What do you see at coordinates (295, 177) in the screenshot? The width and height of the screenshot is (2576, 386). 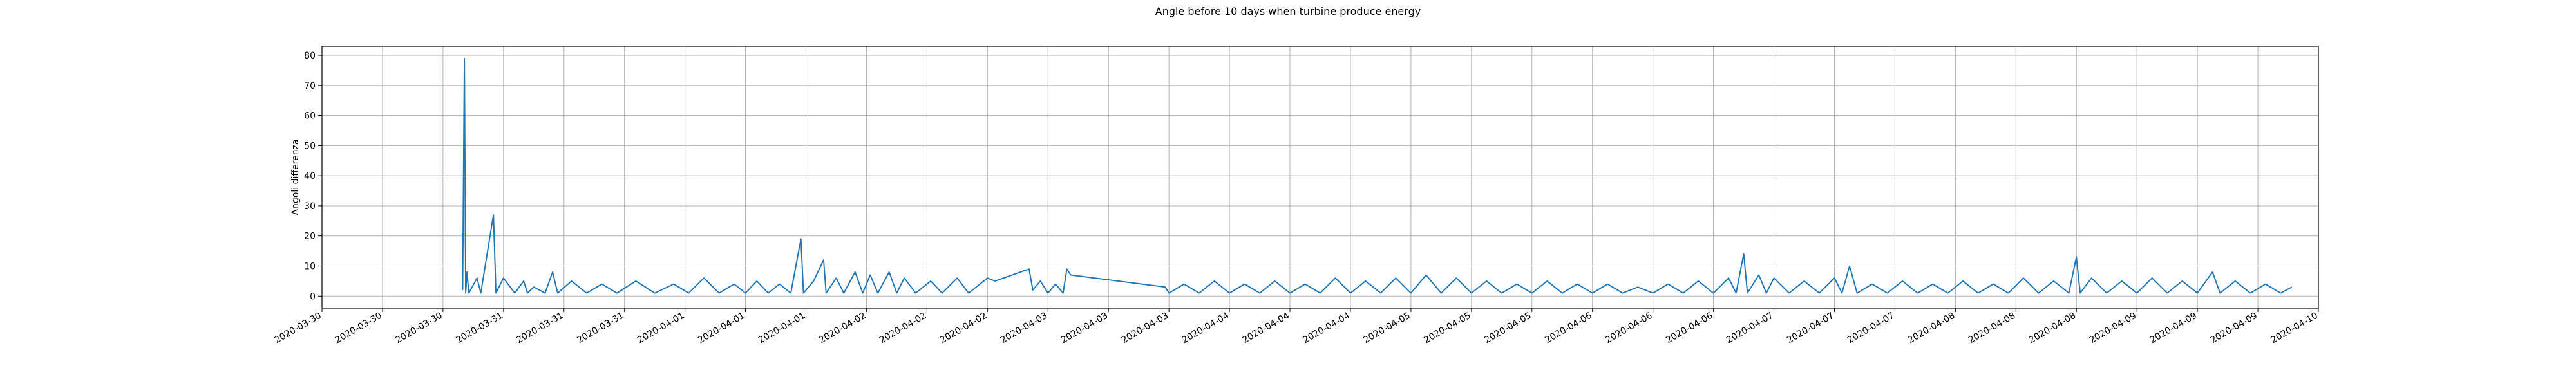 I see `y-axis-label: Angoli differenza` at bounding box center [295, 177].